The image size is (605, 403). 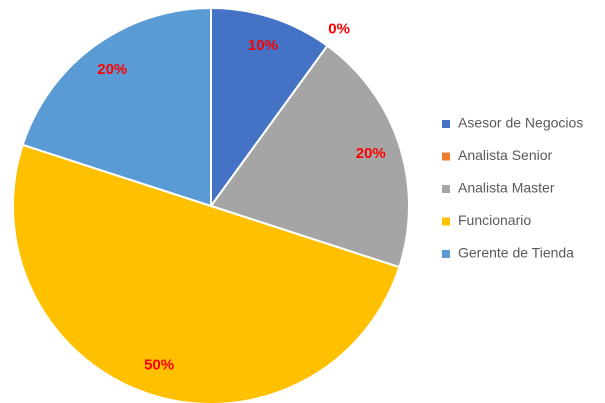 What do you see at coordinates (159, 365) in the screenshot?
I see `data-label: 50%` at bounding box center [159, 365].